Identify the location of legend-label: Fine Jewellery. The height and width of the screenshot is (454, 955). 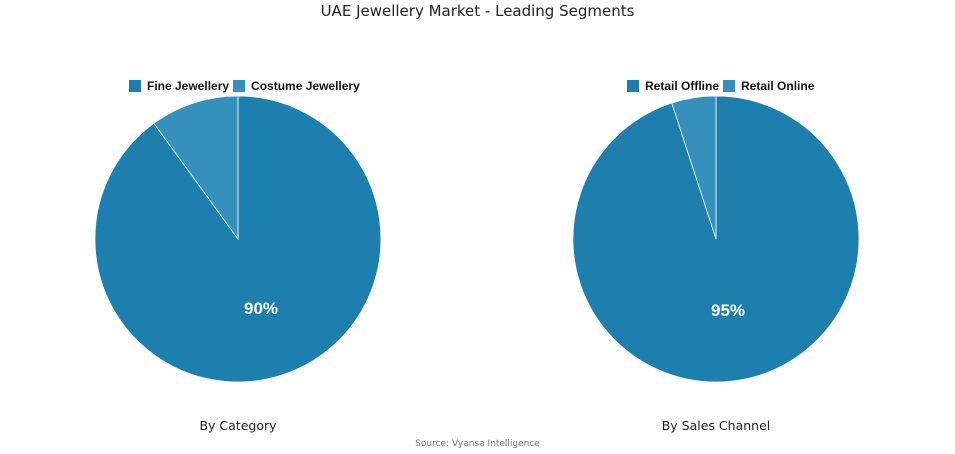
(188, 86).